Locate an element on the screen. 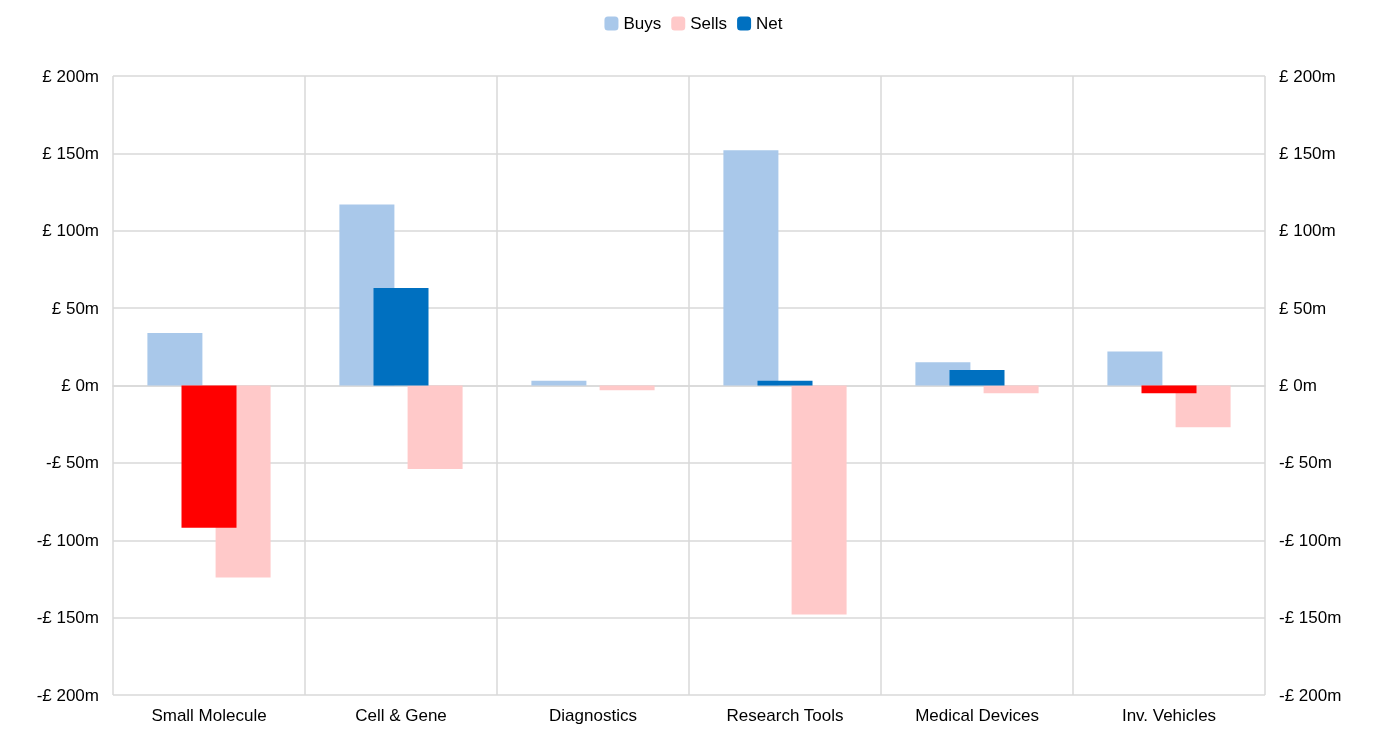  legend-label: Net is located at coordinates (769, 23).